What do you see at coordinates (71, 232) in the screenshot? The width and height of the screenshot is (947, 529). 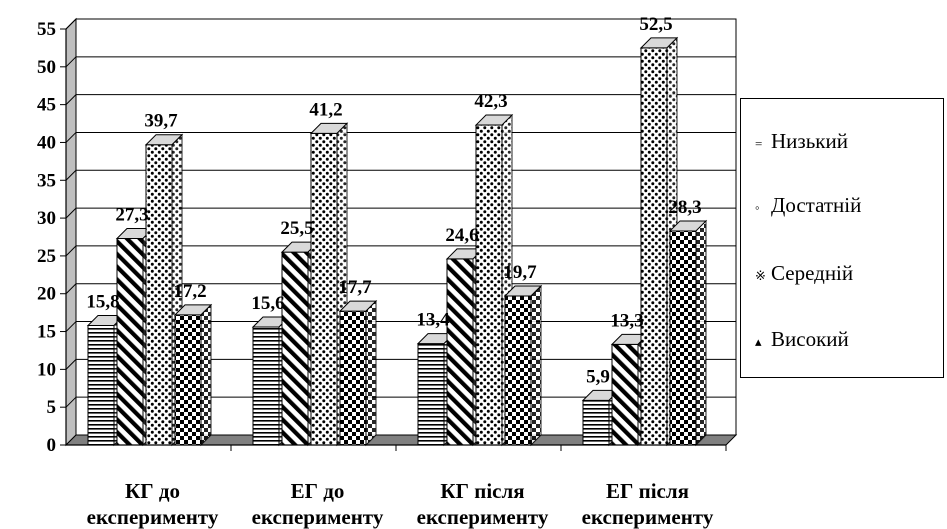 I see `side-wall` at bounding box center [71, 232].